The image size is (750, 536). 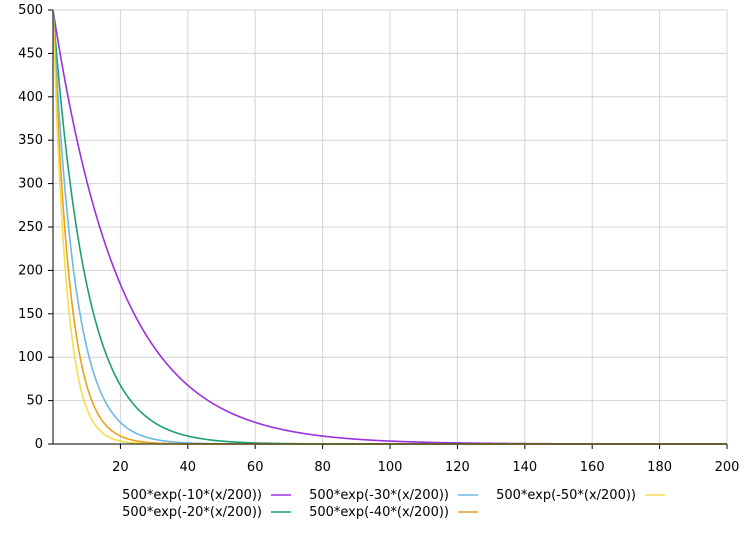 What do you see at coordinates (188, 467) in the screenshot?
I see `x-tick-label: 40` at bounding box center [188, 467].